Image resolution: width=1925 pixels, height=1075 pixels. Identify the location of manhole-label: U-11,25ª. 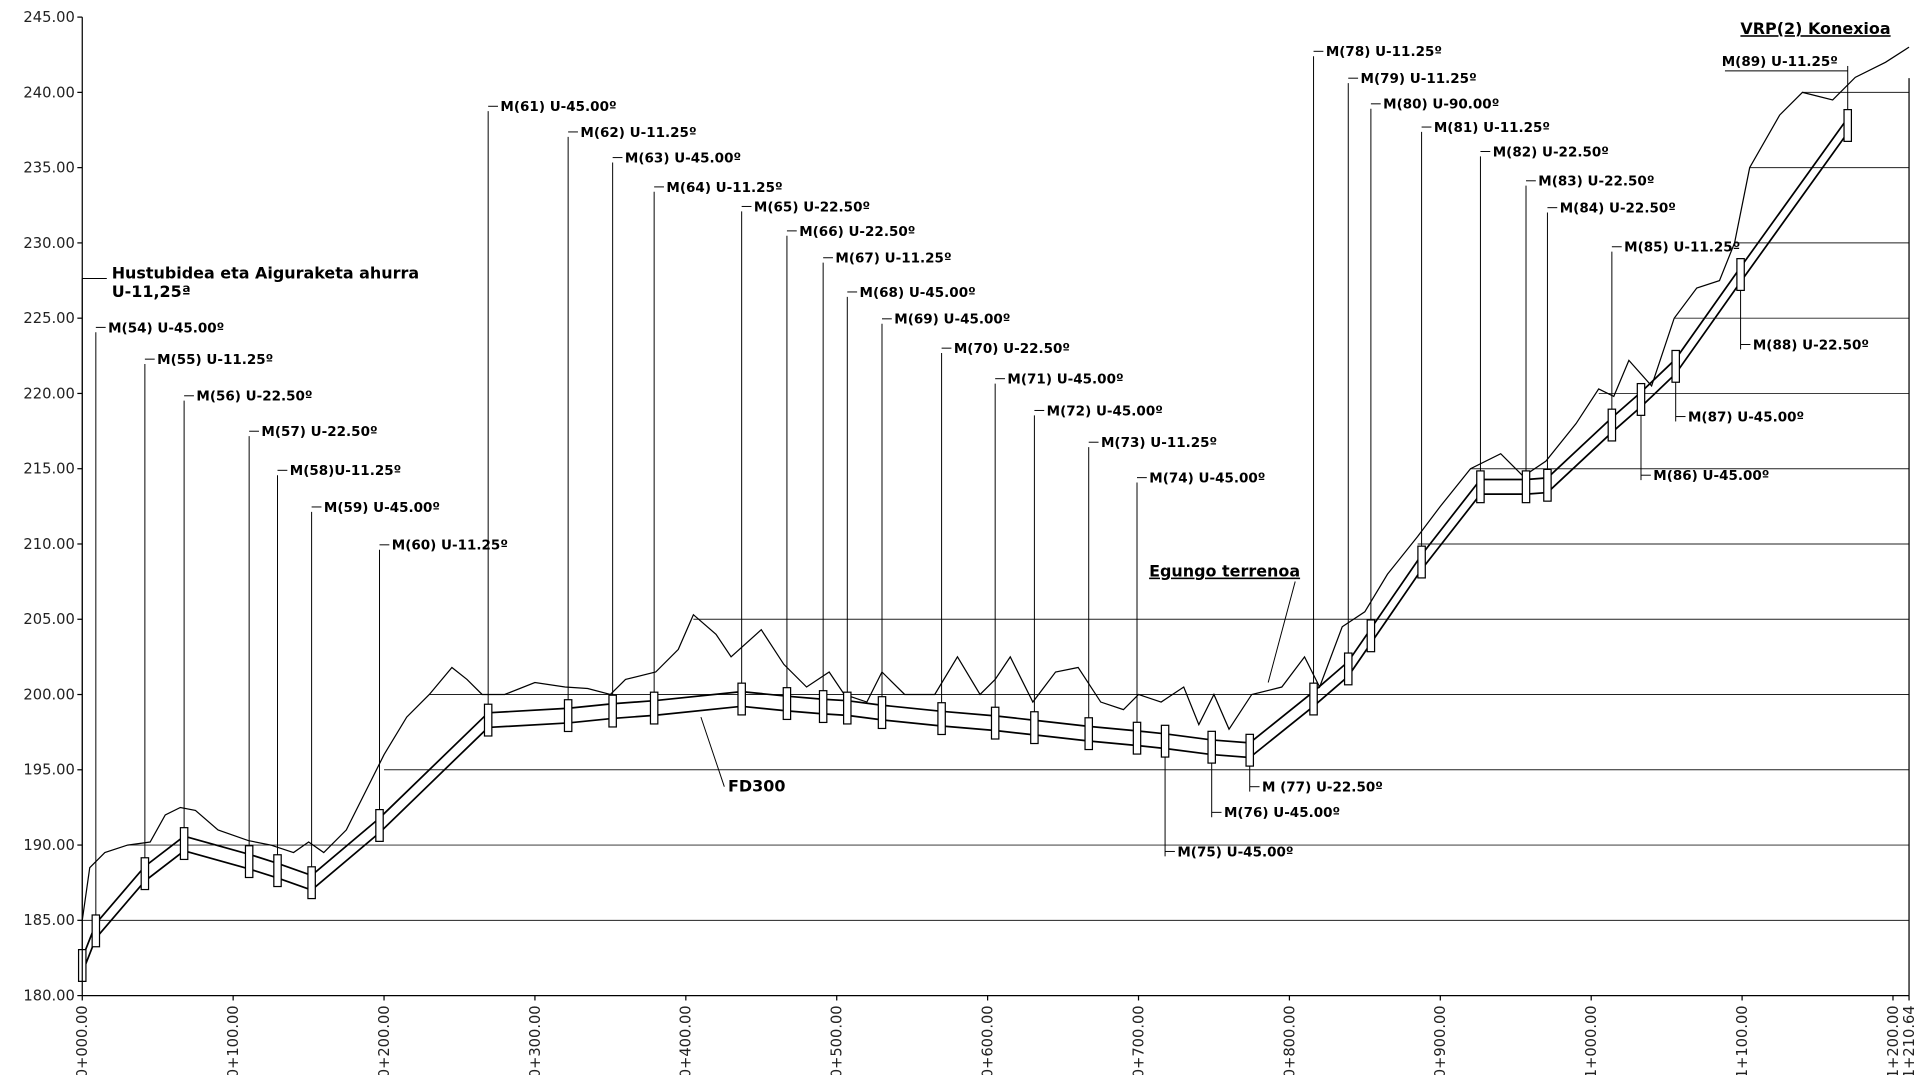
(151, 291).